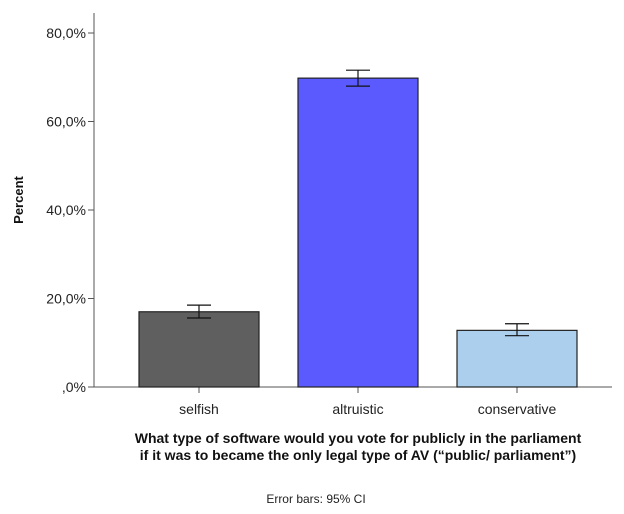 The image size is (624, 514). I want to click on x-tick-label-altruistic: altruistic, so click(357, 409).